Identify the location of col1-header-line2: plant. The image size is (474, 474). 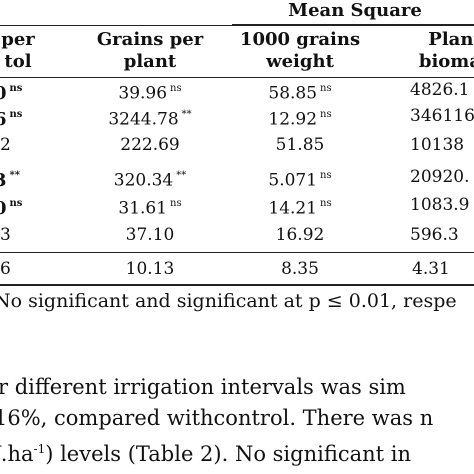
(150, 61).